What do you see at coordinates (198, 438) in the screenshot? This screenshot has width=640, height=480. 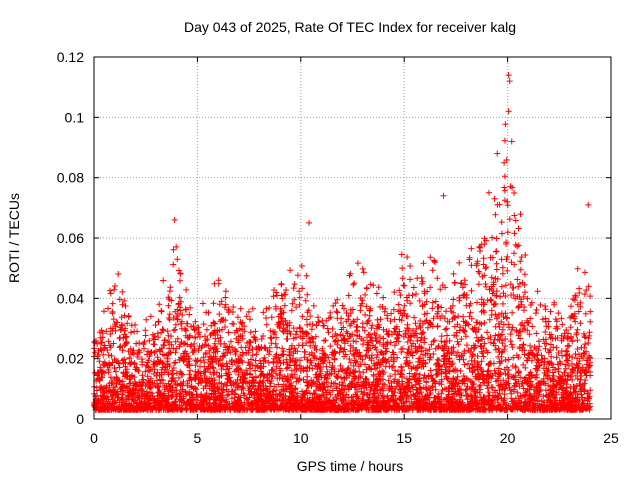 I see `x-tick-label: 5` at bounding box center [198, 438].